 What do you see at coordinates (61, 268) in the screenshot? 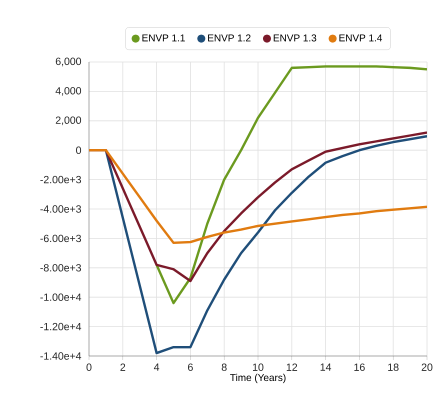
I see `y-tick-label: -8.00e+3` at bounding box center [61, 268].